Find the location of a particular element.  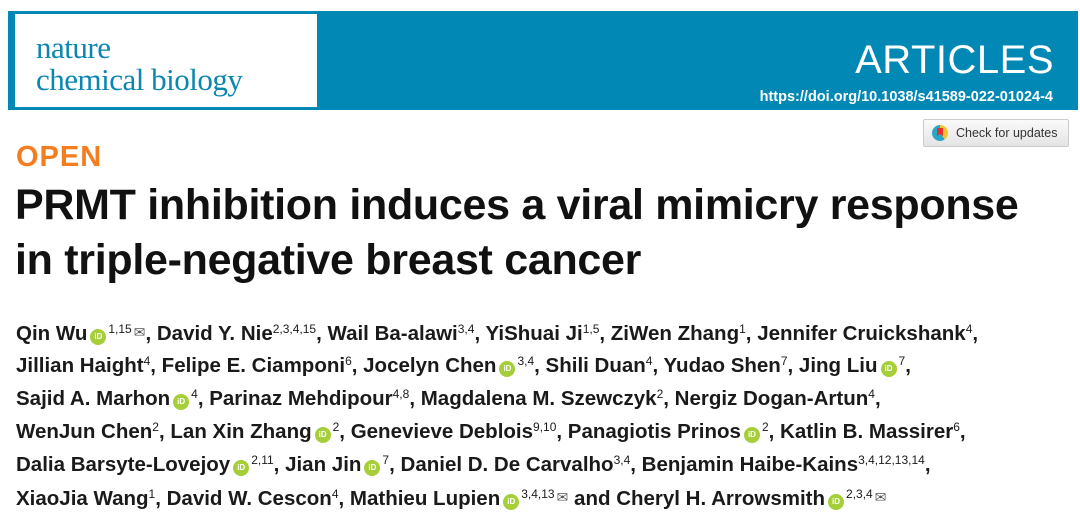

author-name: Jillian Haight is located at coordinates (80, 365).